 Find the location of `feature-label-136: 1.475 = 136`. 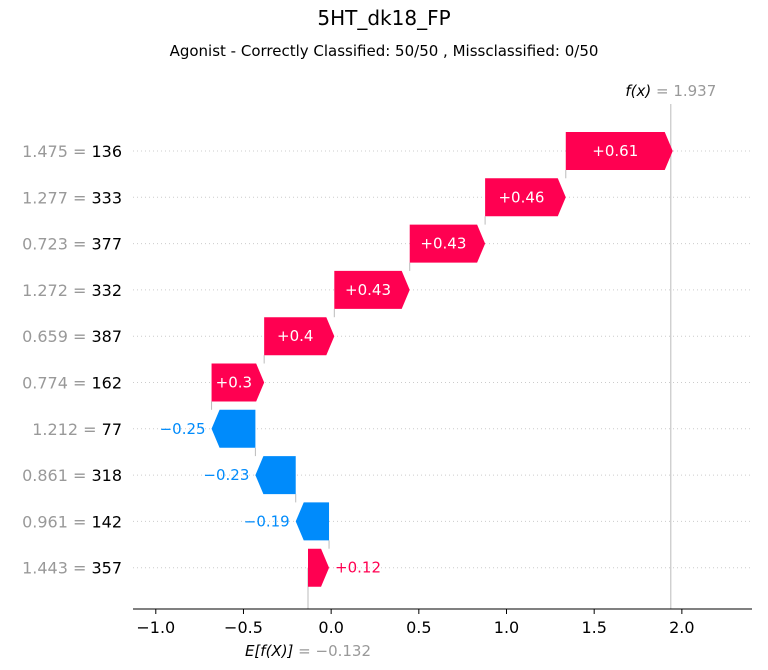

feature-label-136: 1.475 = 136 is located at coordinates (72, 151).